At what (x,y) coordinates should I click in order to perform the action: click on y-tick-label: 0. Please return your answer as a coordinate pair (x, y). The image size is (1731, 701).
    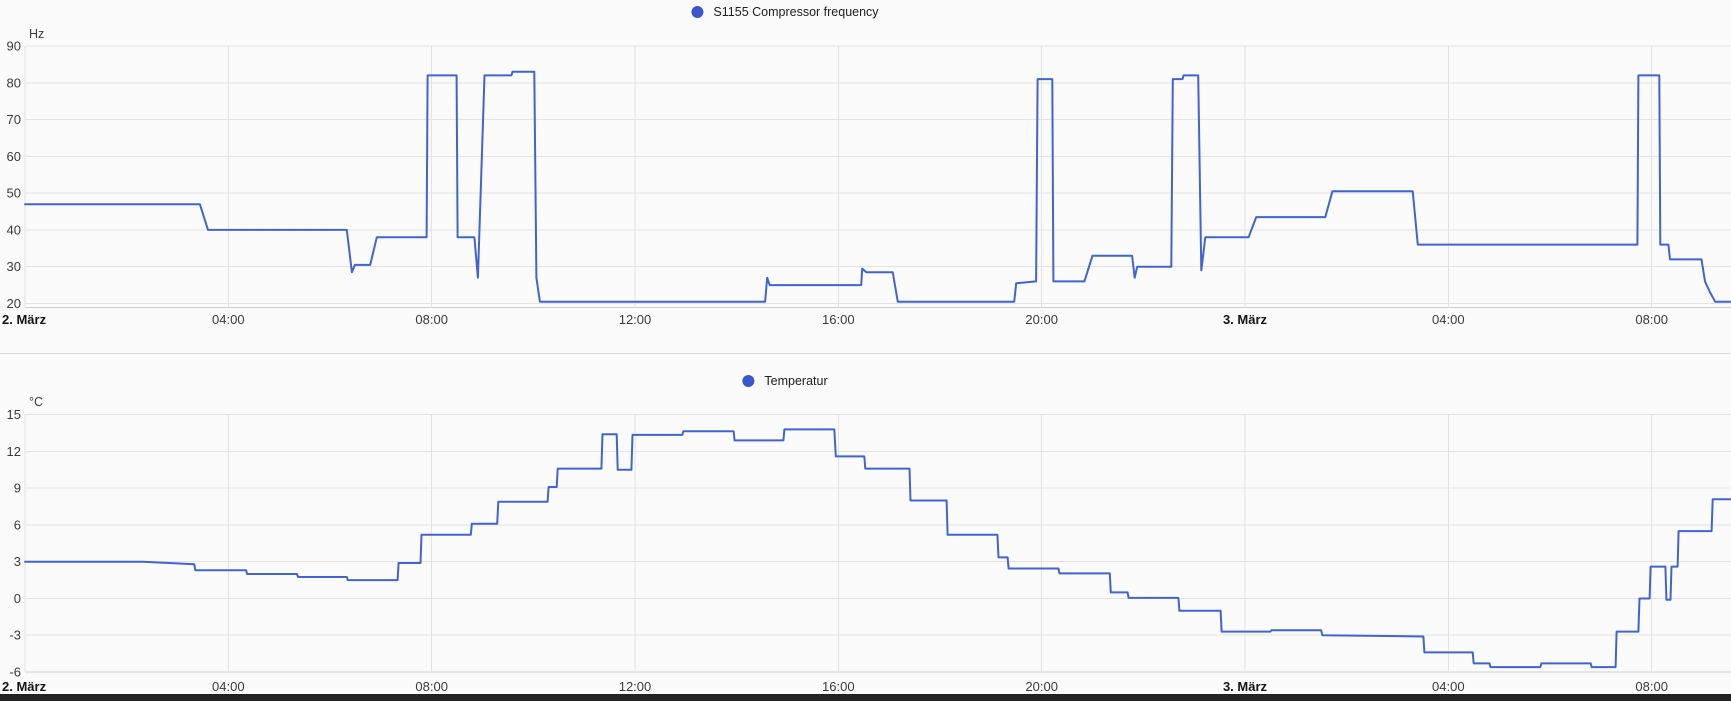
    Looking at the image, I should click on (17, 598).